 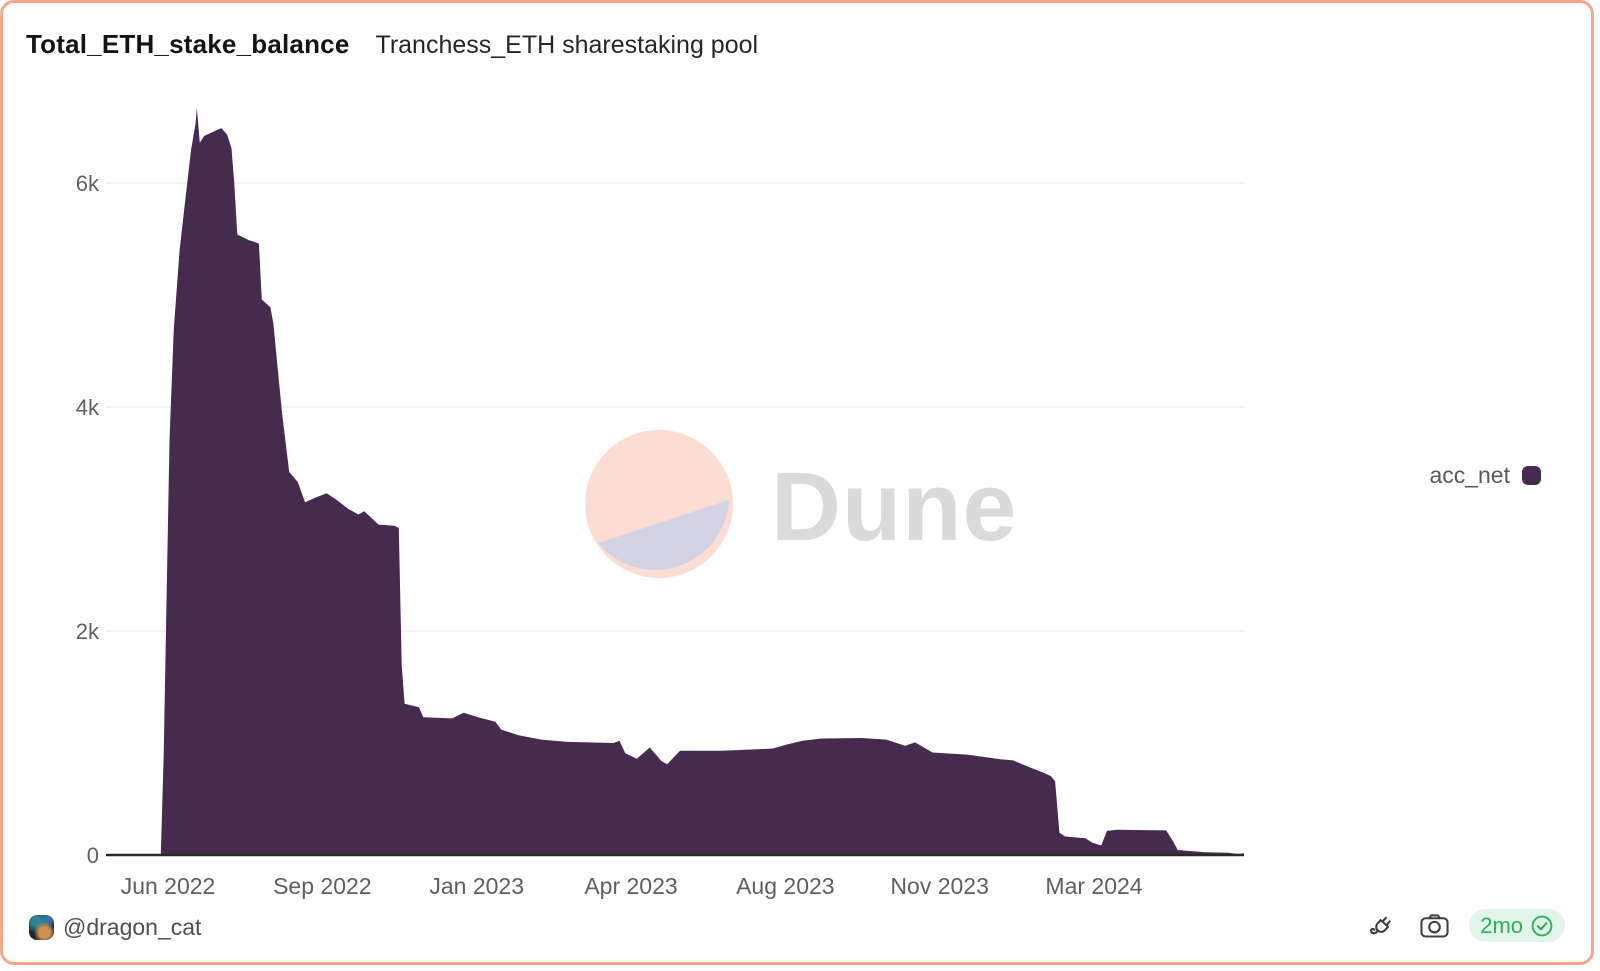 What do you see at coordinates (785, 886) in the screenshot?
I see `x-tick-label: Aug 2023` at bounding box center [785, 886].